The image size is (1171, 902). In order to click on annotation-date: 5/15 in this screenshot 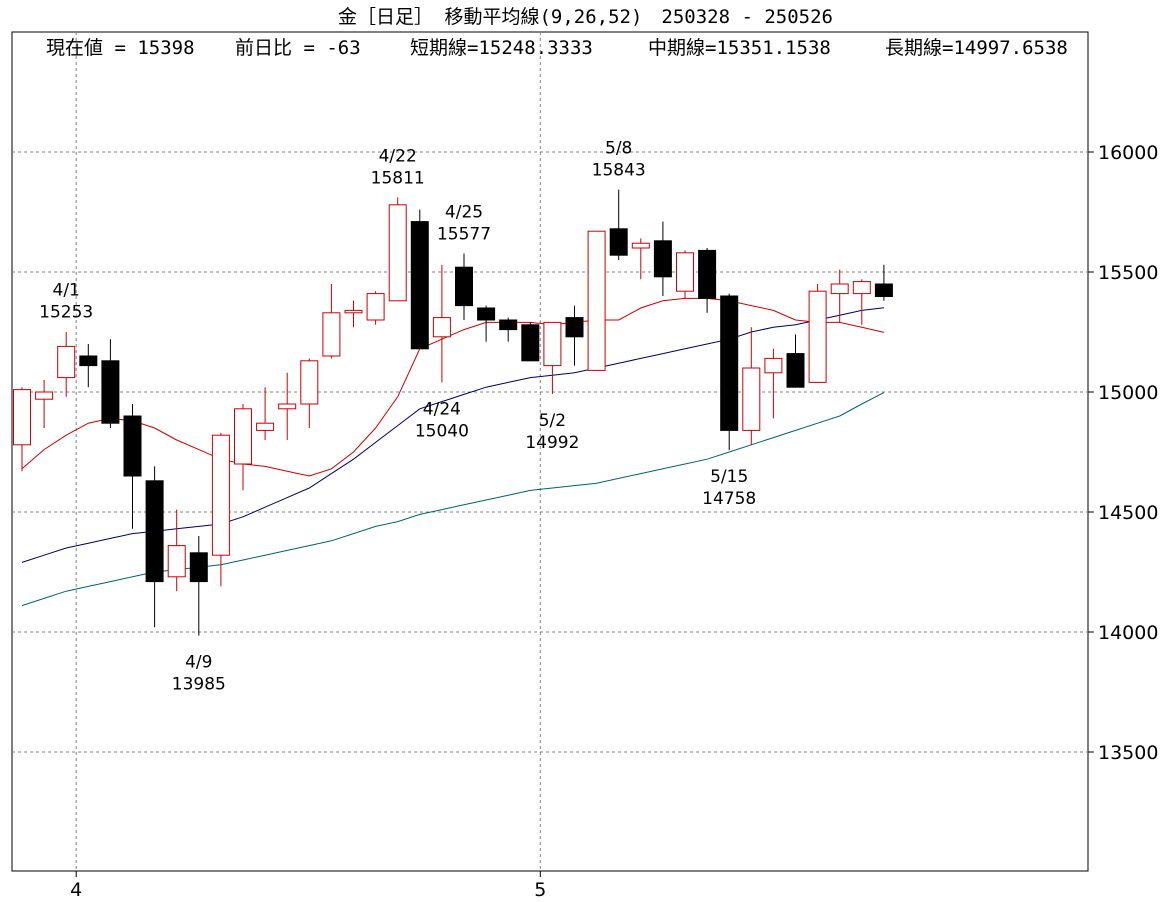, I will do `click(729, 477)`.